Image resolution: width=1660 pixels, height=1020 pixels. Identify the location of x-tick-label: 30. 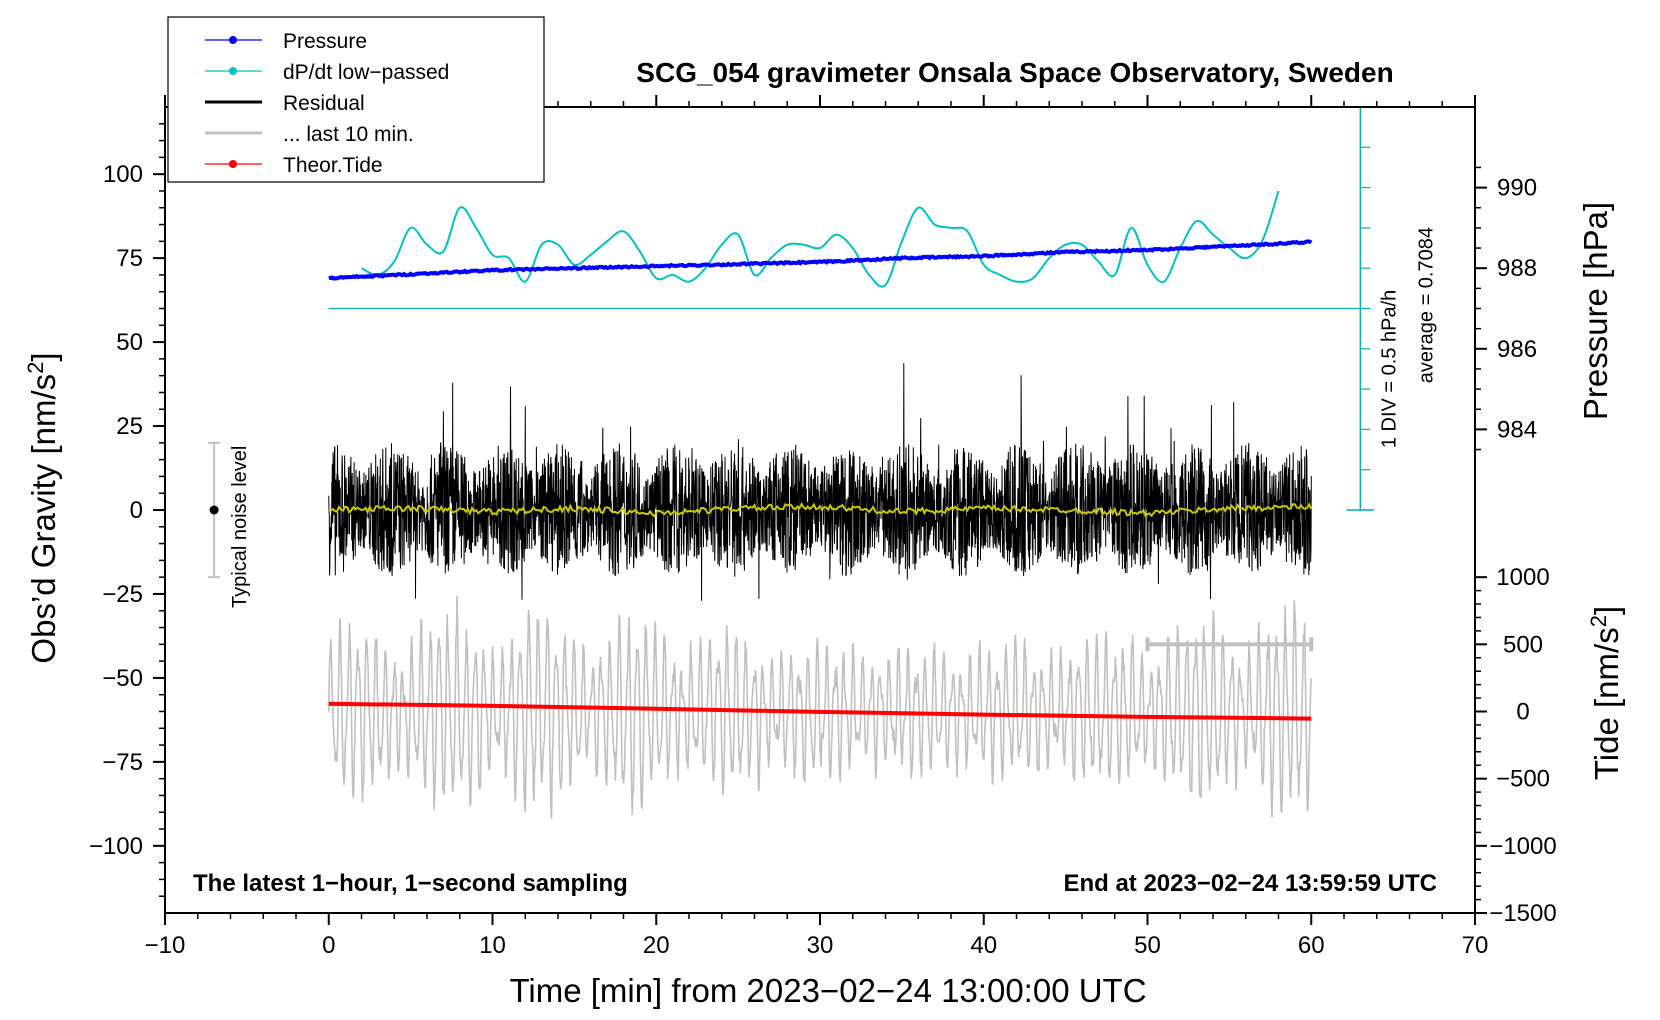
(820, 945).